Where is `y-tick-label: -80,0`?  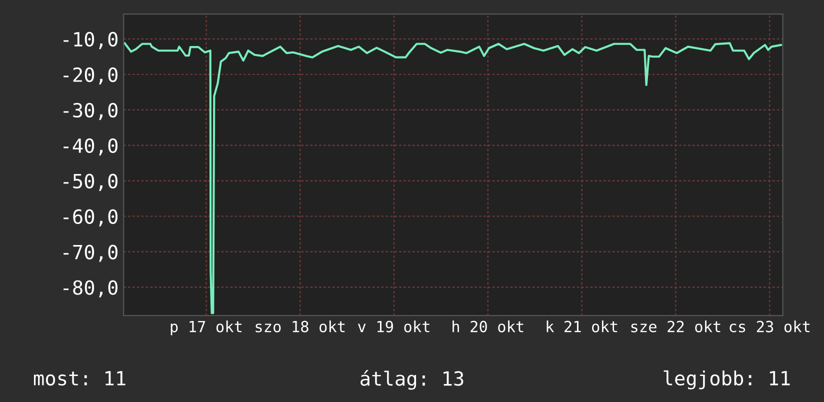 y-tick-label: -80,0 is located at coordinates (91, 289).